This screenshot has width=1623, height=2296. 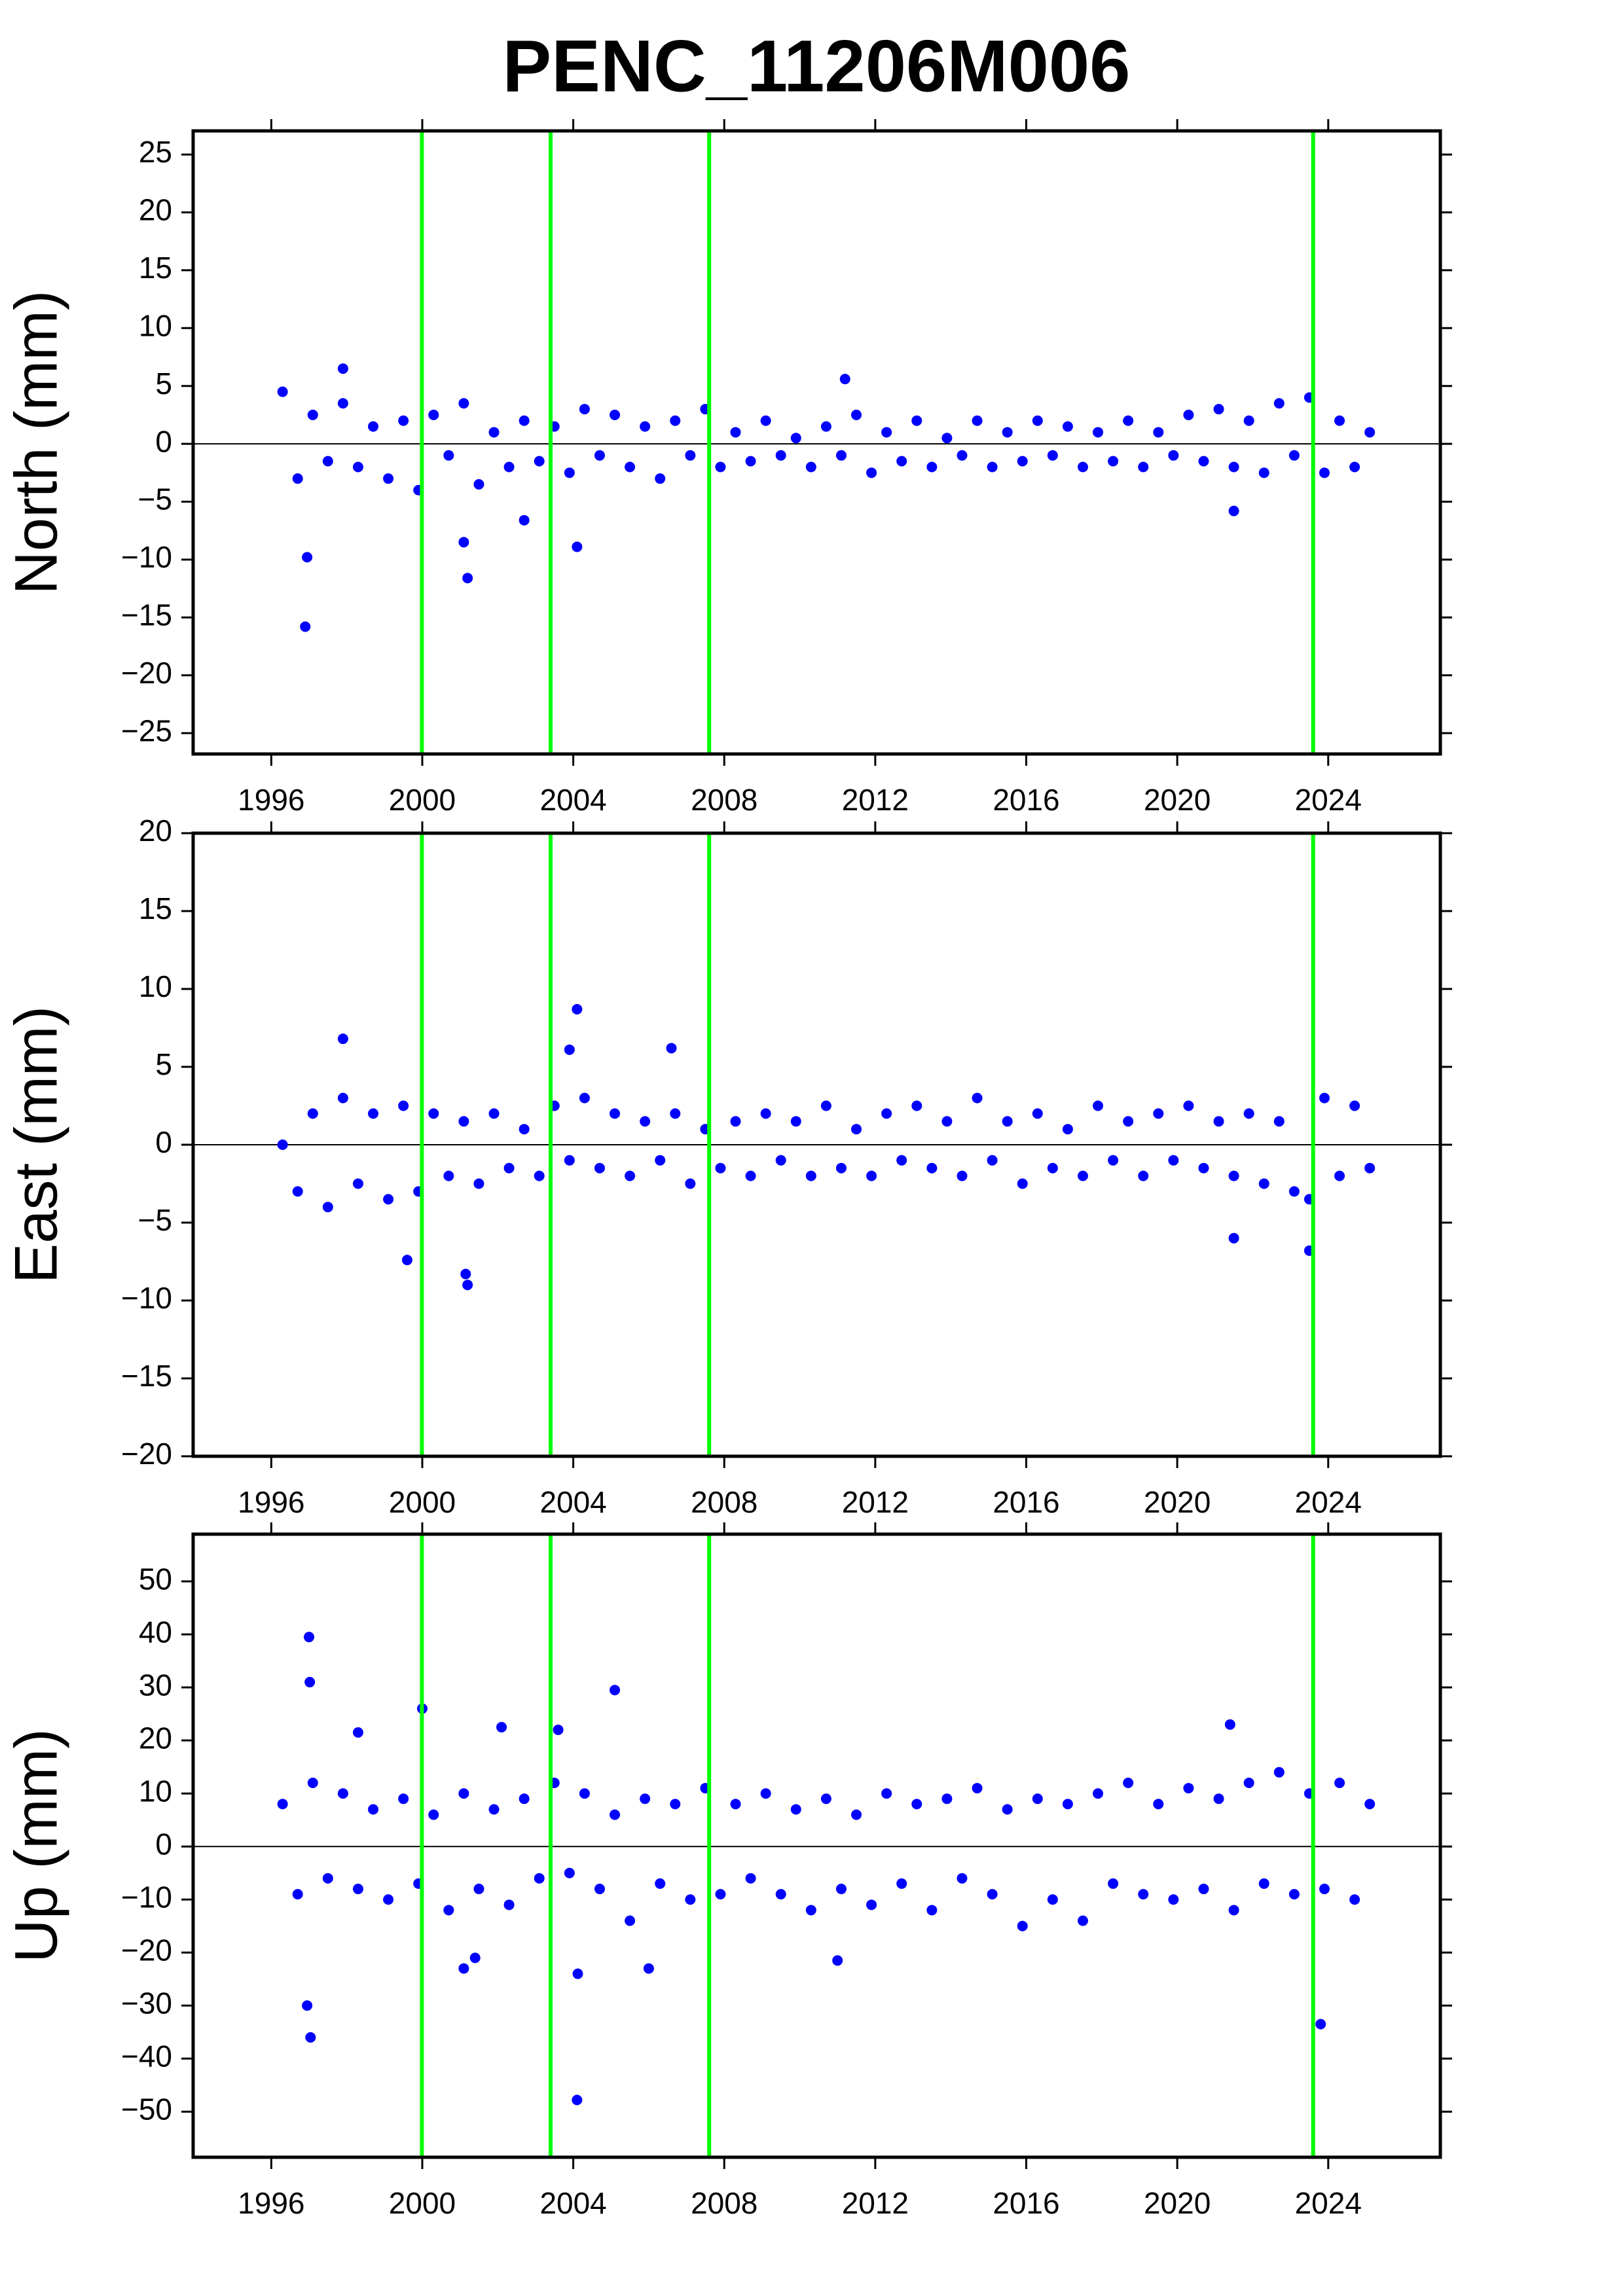 What do you see at coordinates (155, 1632) in the screenshot?
I see `y-tick-label: 40` at bounding box center [155, 1632].